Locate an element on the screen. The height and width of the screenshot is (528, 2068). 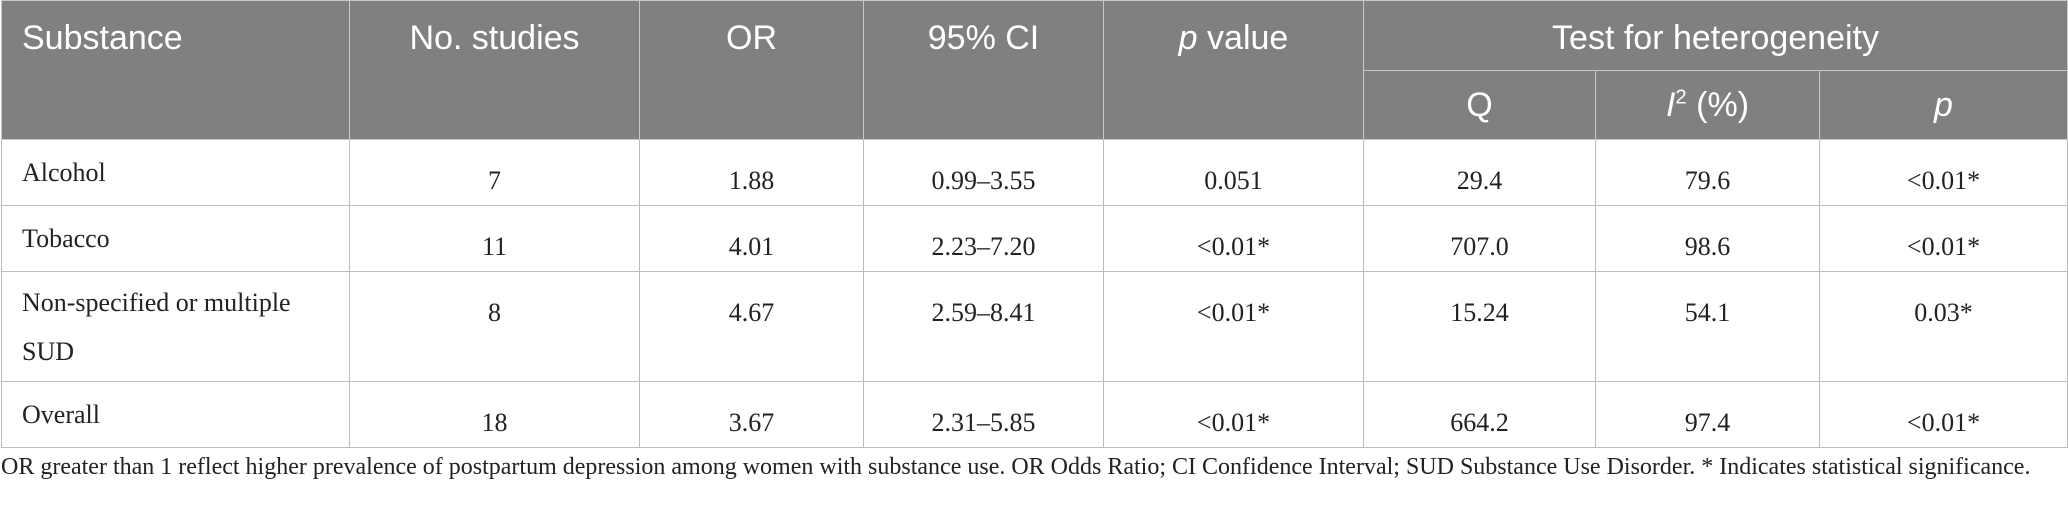
cell-i2: 54.1 is located at coordinates (1707, 326).